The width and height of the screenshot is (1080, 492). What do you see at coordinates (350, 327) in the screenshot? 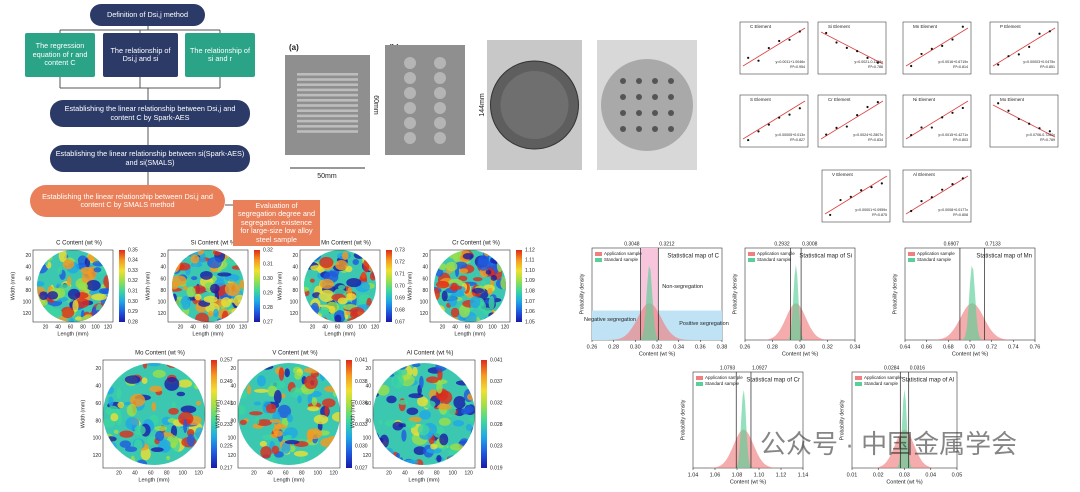
I see `x-tick-label: 80` at bounding box center [350, 327].